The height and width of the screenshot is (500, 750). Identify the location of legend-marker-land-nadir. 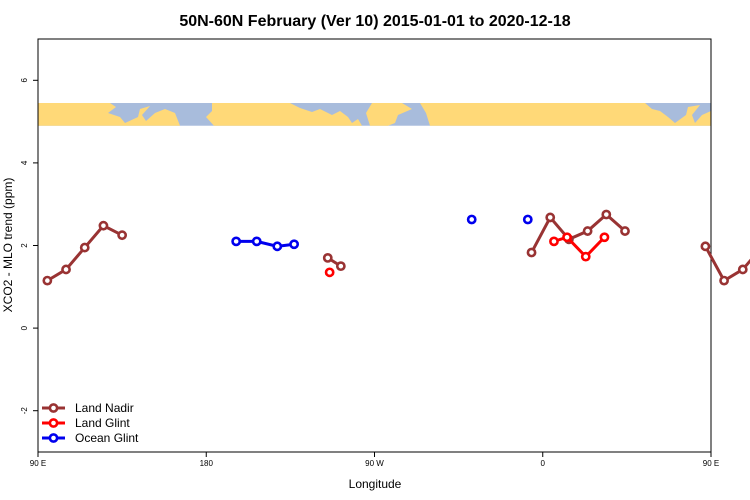
(53, 408).